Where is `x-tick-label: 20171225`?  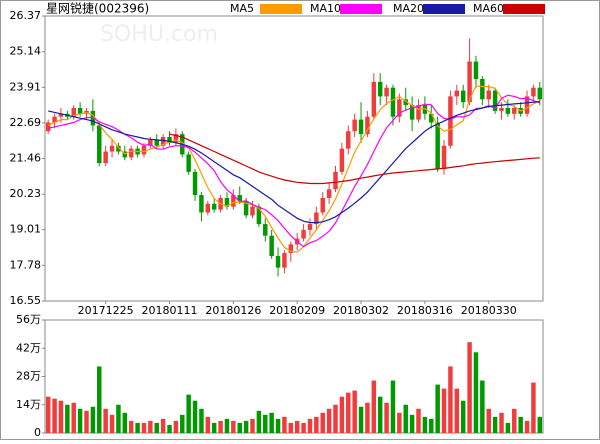
x-tick-label: 20171225 is located at coordinates (106, 310).